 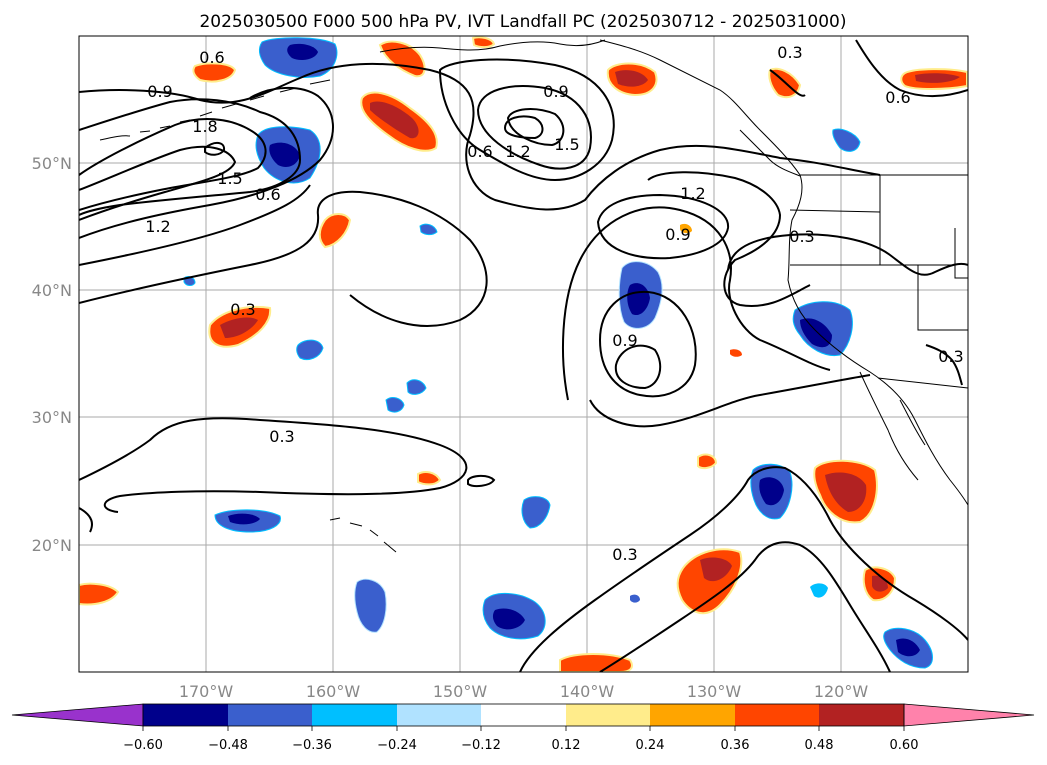 I want to click on colorbar-tick: −0.24, so click(x=397, y=745).